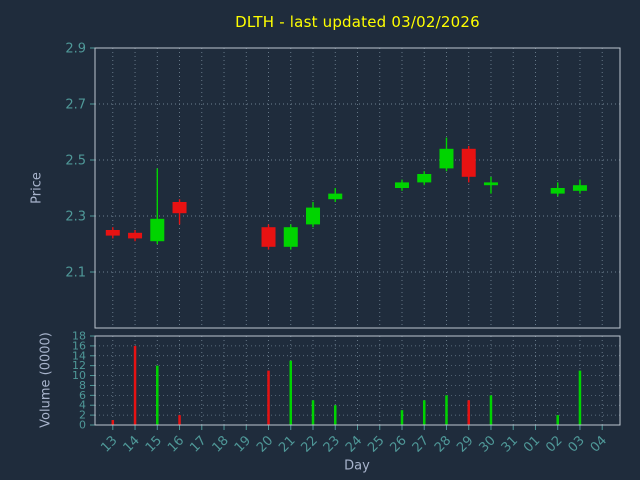 The image size is (640, 480). What do you see at coordinates (37, 188) in the screenshot?
I see `price-axis-label: Price` at bounding box center [37, 188].